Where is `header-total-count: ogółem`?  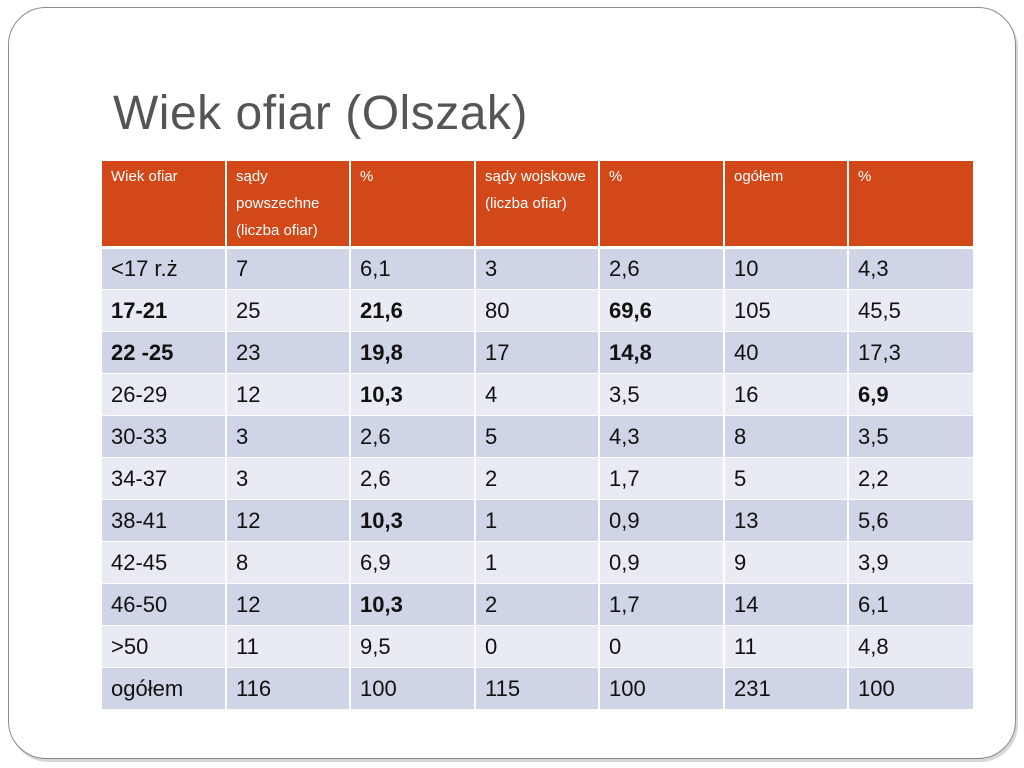 header-total-count: ogółem is located at coordinates (786, 205).